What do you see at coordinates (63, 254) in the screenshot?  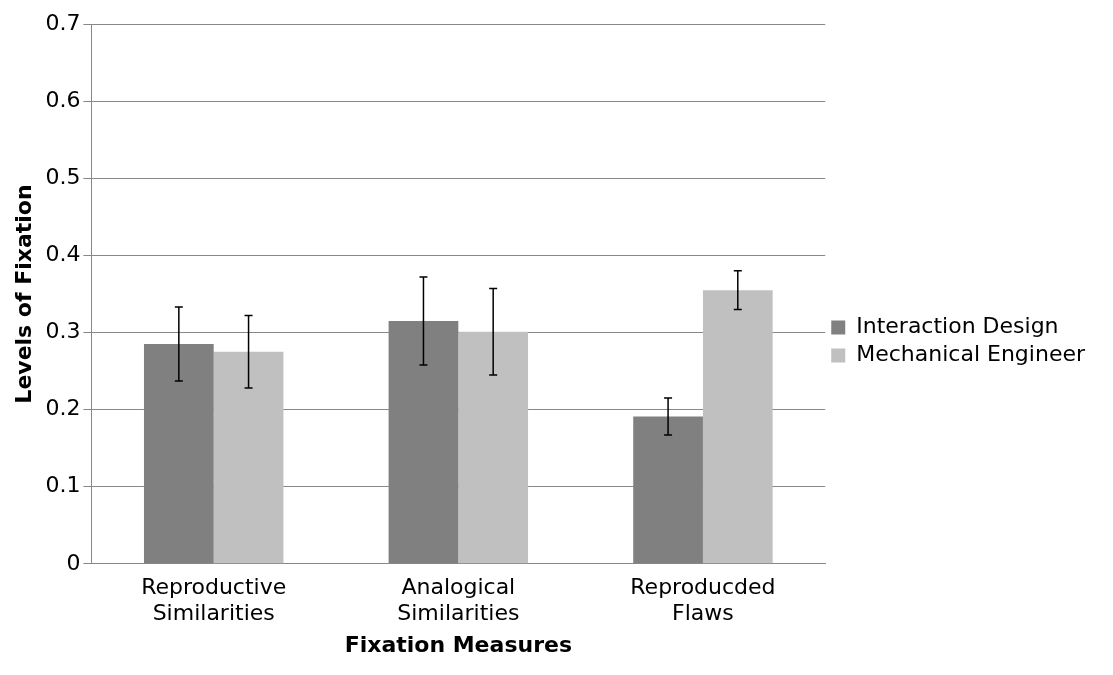 I see `y-tick-label: 0.4` at bounding box center [63, 254].